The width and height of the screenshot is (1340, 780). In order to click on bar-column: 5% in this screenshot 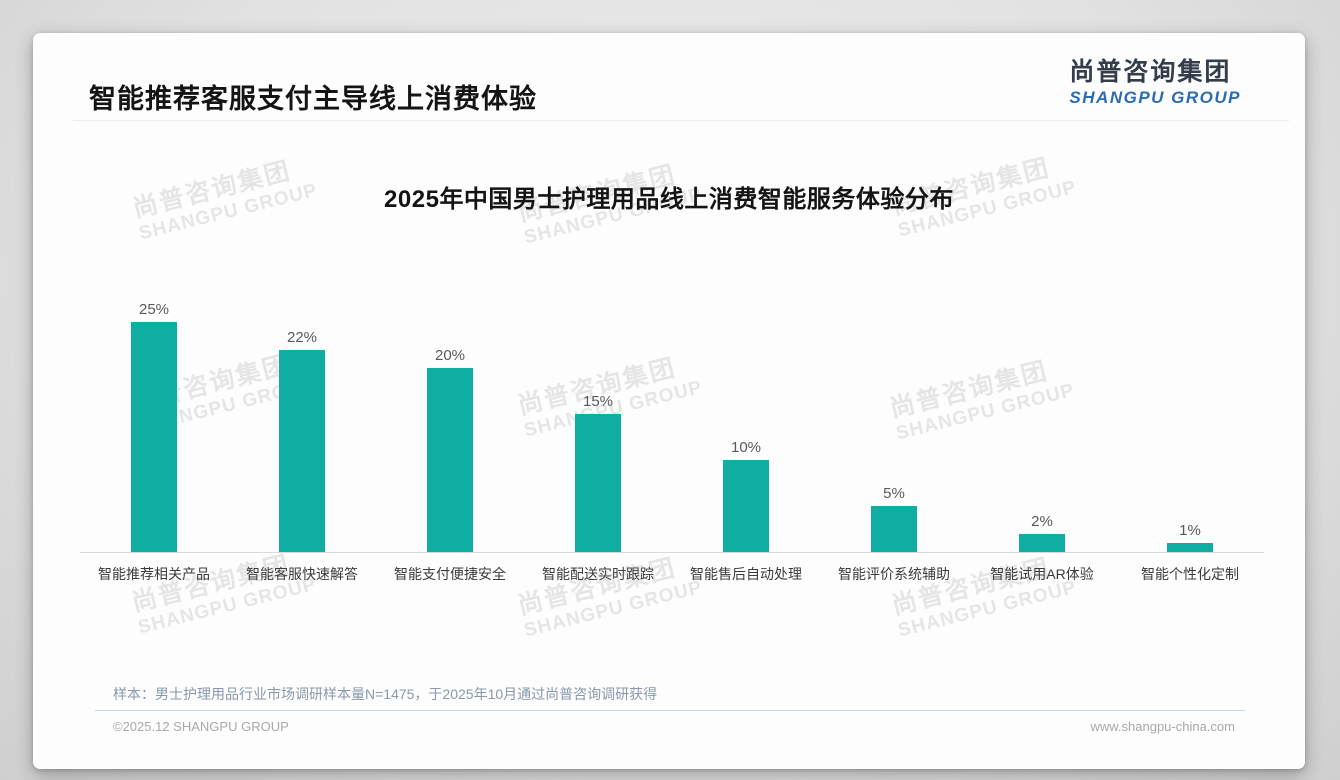, I will do `click(894, 519)`.